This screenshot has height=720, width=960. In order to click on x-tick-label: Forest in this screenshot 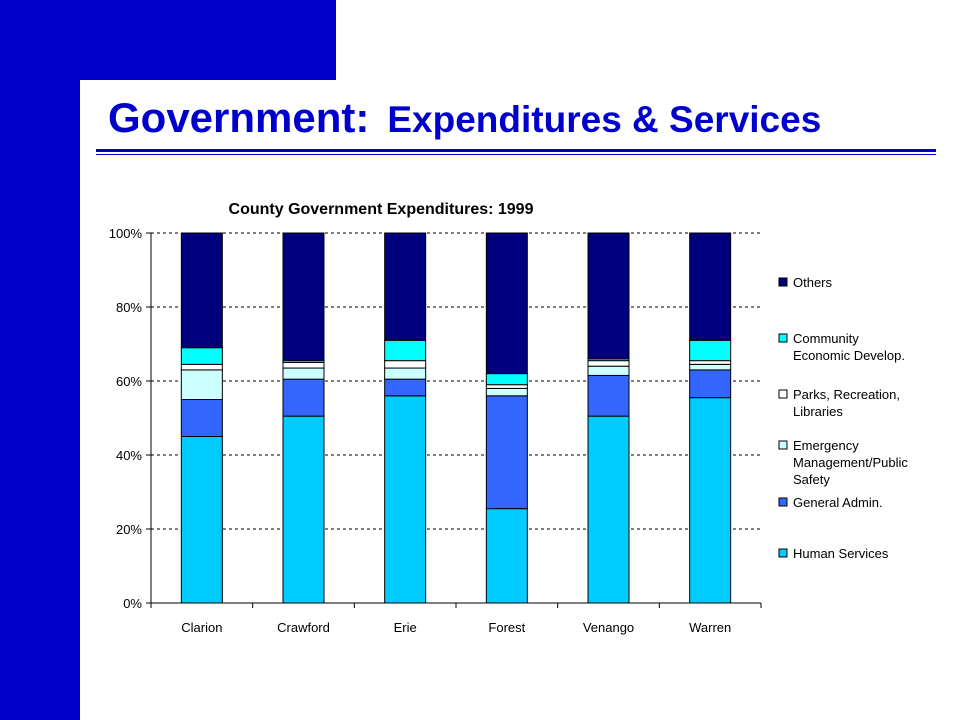, I will do `click(506, 627)`.